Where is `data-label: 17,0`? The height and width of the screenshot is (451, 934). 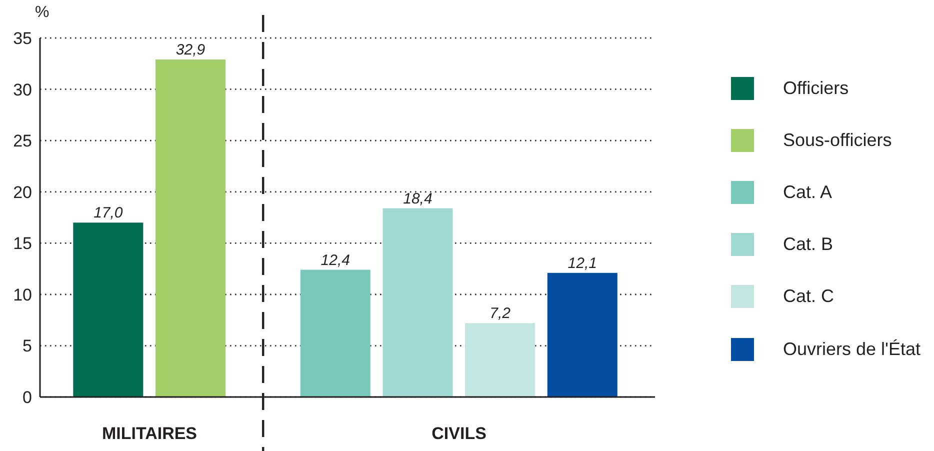 data-label: 17,0 is located at coordinates (109, 213).